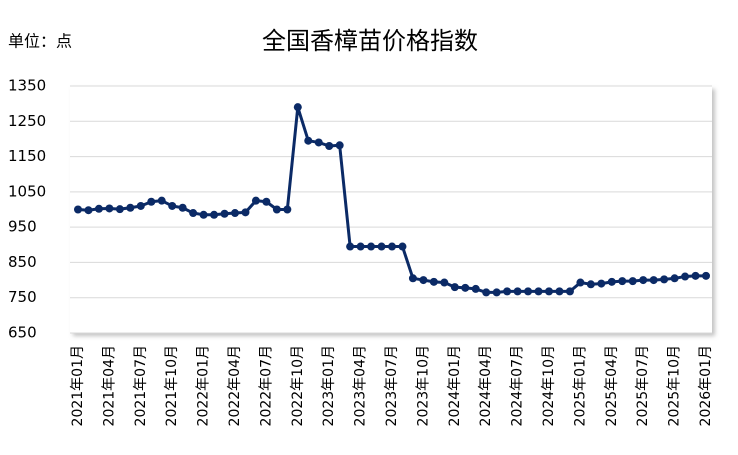 This screenshot has width=738, height=455. Describe the element at coordinates (266, 385) in the screenshot. I see `x-tick-label: 2022年07月` at that location.